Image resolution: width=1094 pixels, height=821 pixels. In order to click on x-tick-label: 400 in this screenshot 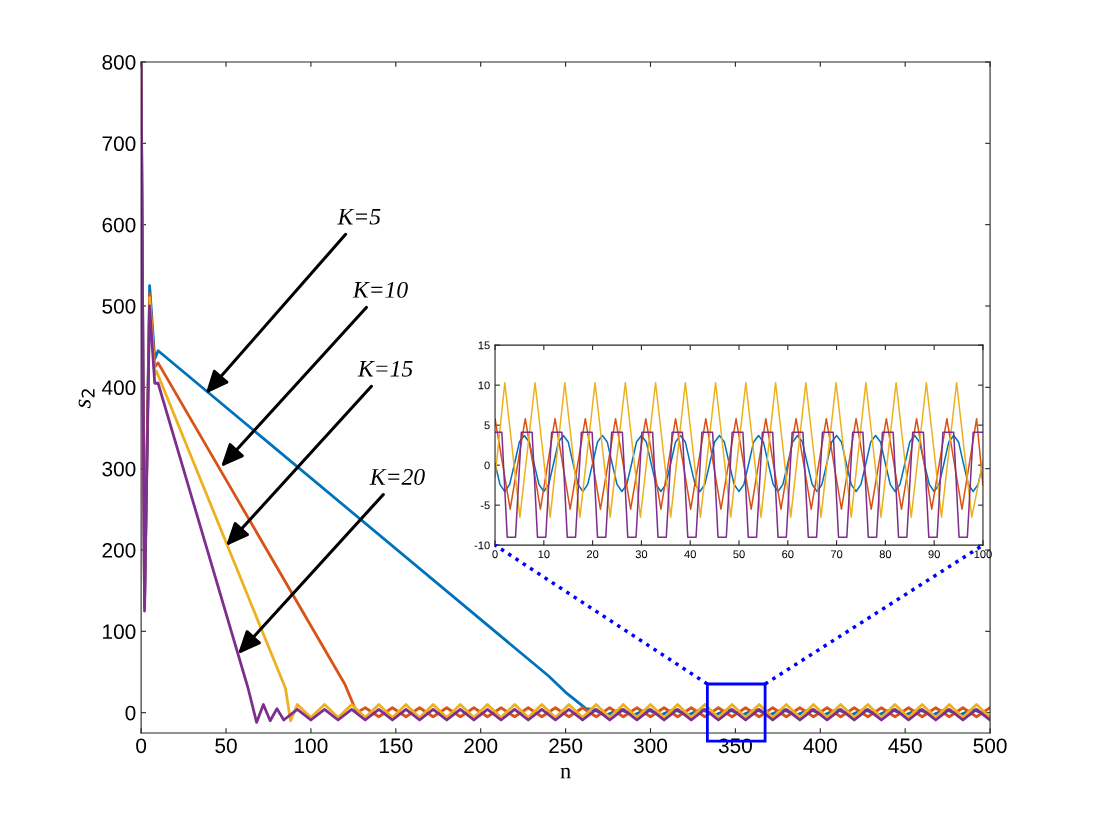, I will do `click(820, 746)`.